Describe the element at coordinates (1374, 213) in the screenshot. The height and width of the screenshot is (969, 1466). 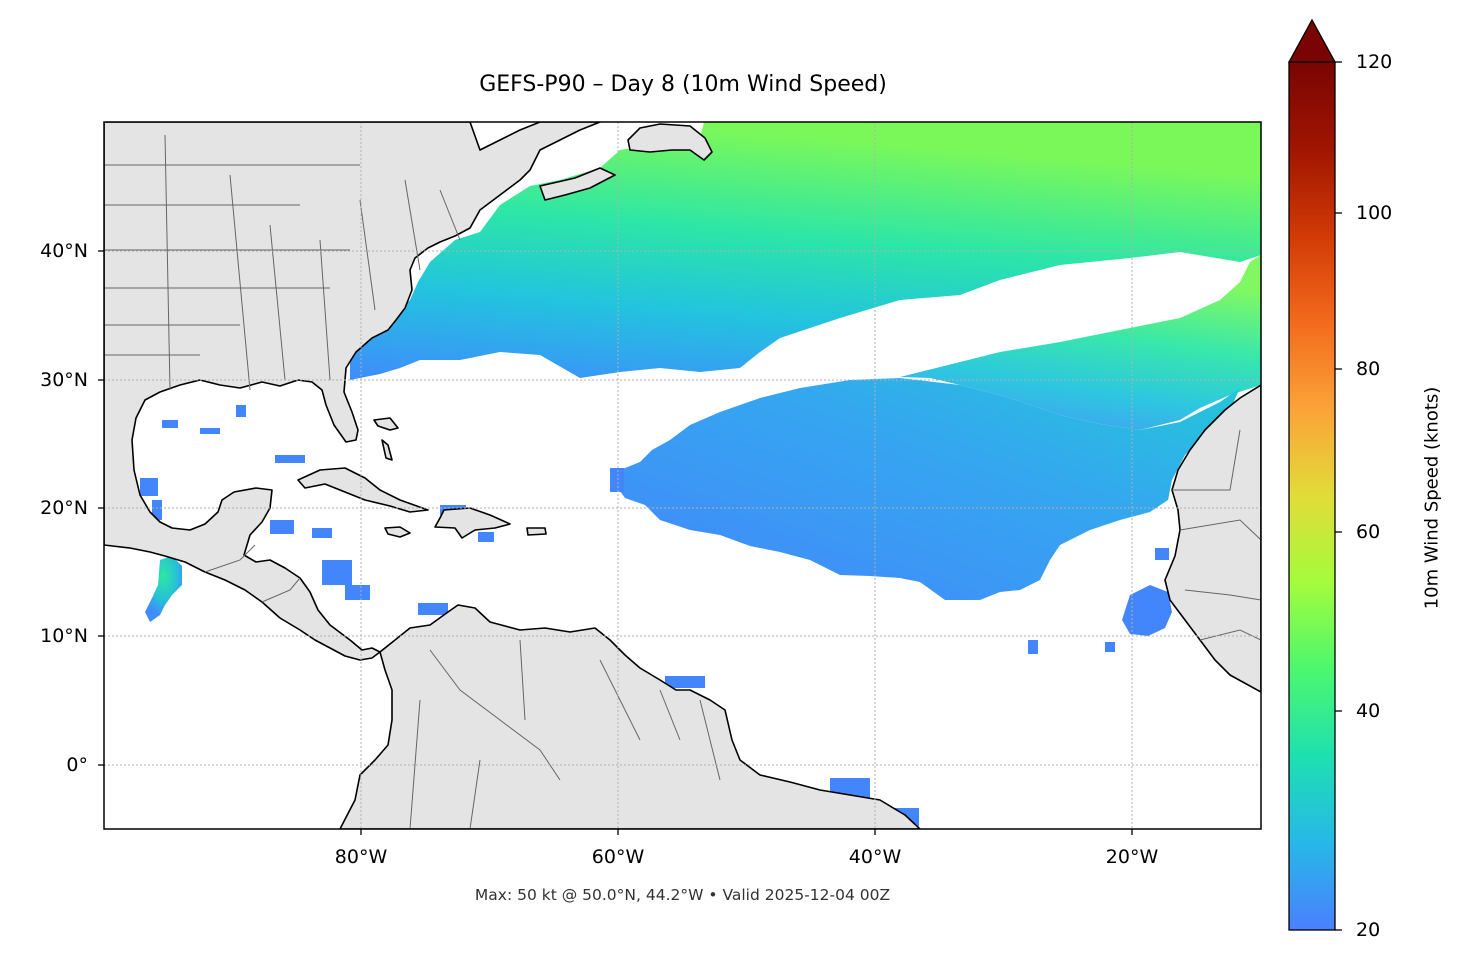
I see `colorbar-tick-label: 100` at that location.